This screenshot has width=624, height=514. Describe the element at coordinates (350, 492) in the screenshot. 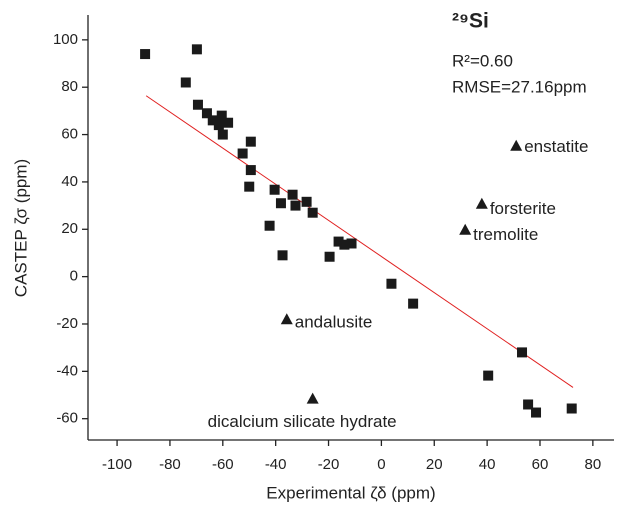

I see `x-axis-label: Experimental ζδ (ppm)` at that location.